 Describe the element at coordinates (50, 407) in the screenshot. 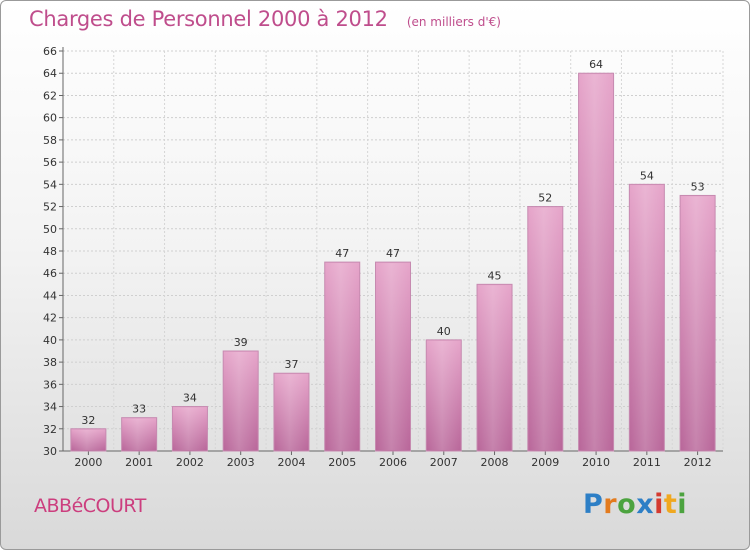

I see `y-tick-label: 34` at that location.